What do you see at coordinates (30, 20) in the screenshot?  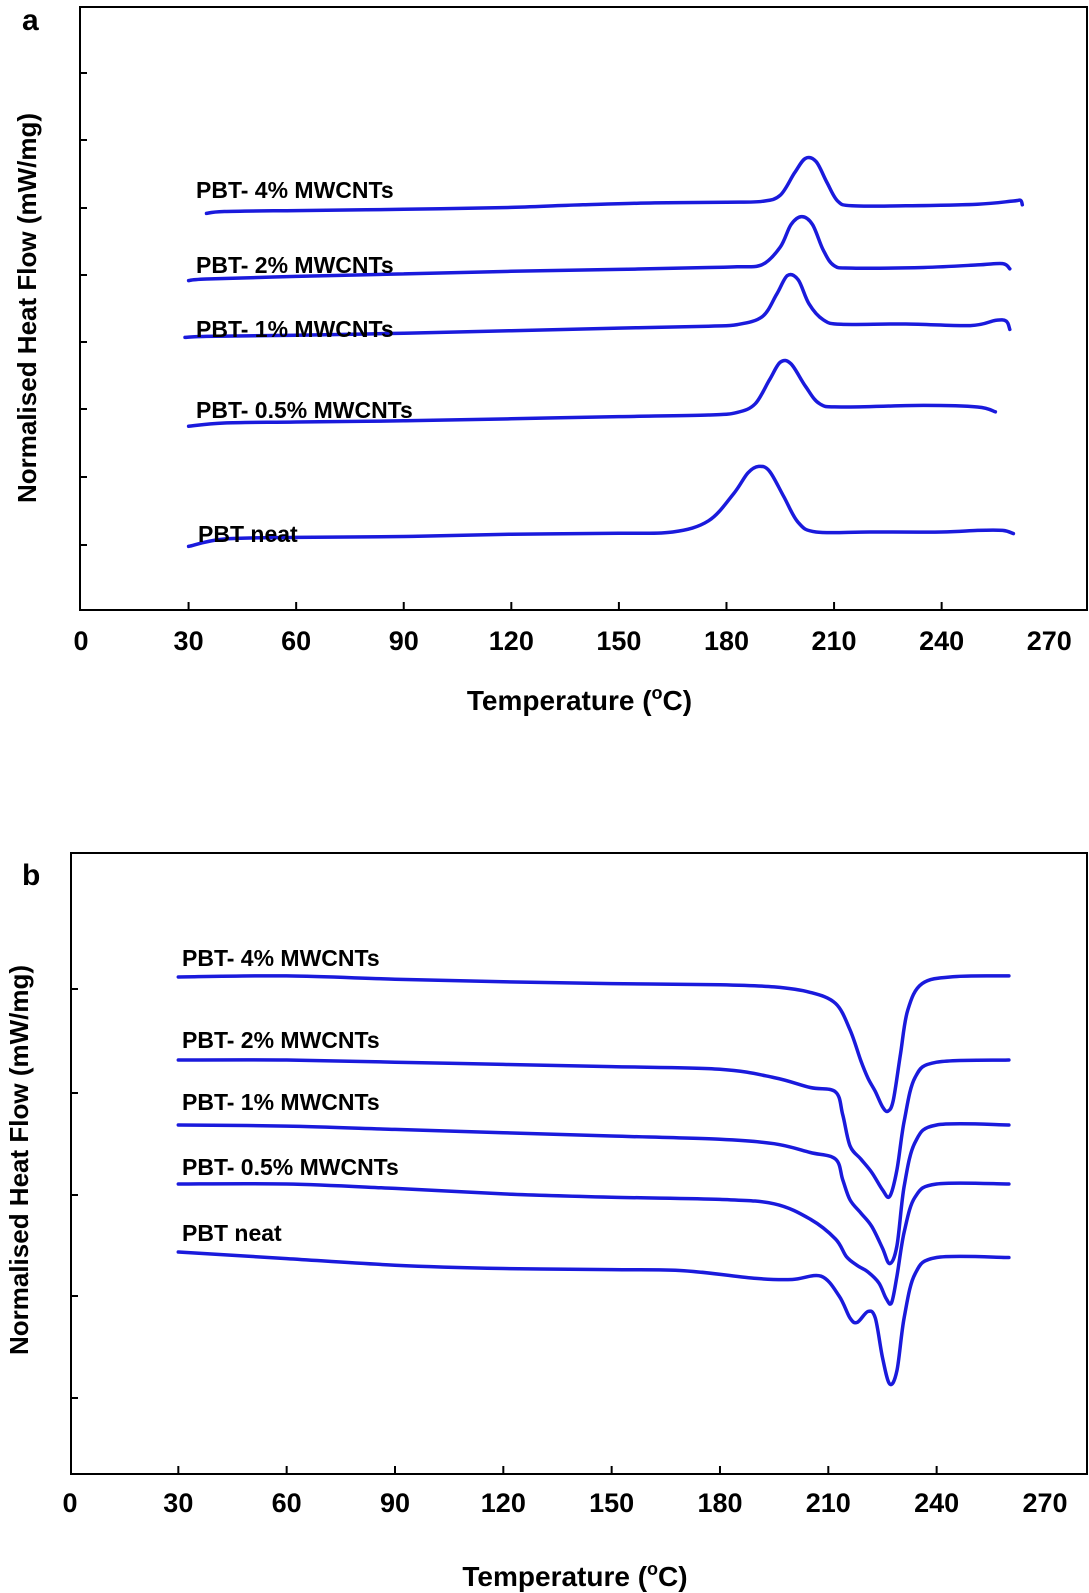 I see `panel-letter: a` at bounding box center [30, 20].